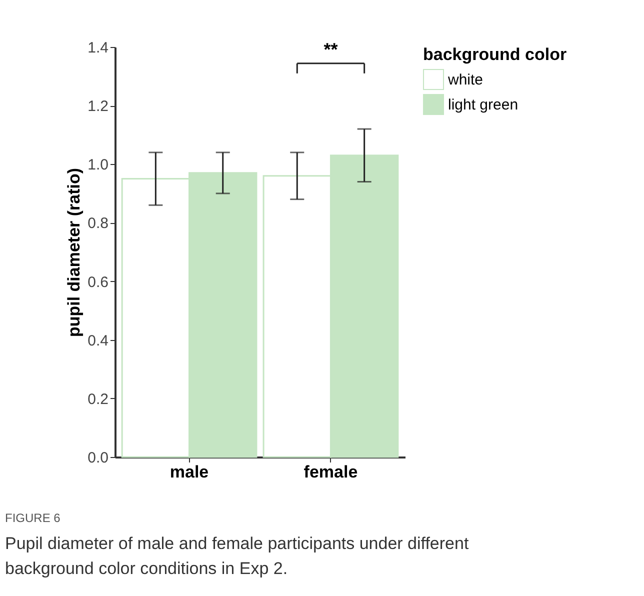 The image size is (644, 596). I want to click on y-tick-label: 0.6, so click(98, 282).